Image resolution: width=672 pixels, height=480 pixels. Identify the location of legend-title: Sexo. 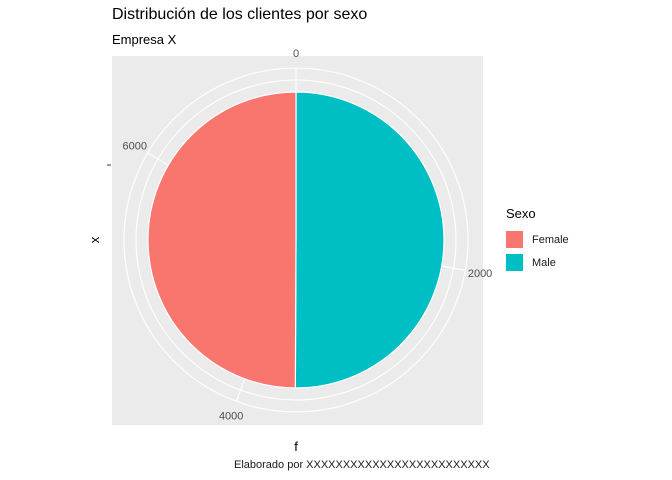
(521, 213).